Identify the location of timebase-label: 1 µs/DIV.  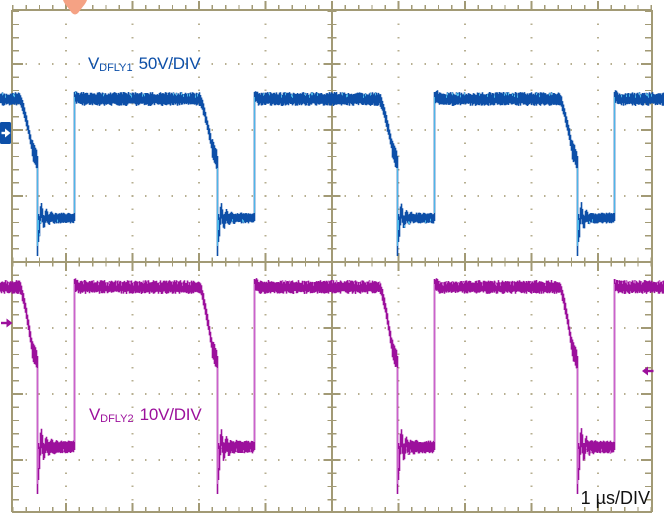
(615, 498).